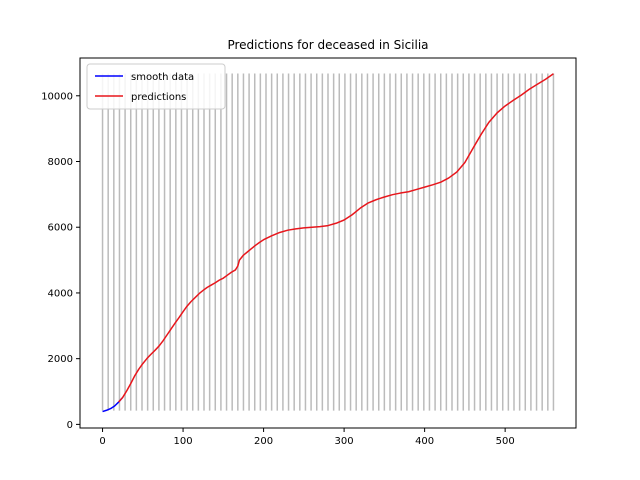 This screenshot has width=640, height=480. I want to click on y-tick-label: 6000, so click(60, 228).